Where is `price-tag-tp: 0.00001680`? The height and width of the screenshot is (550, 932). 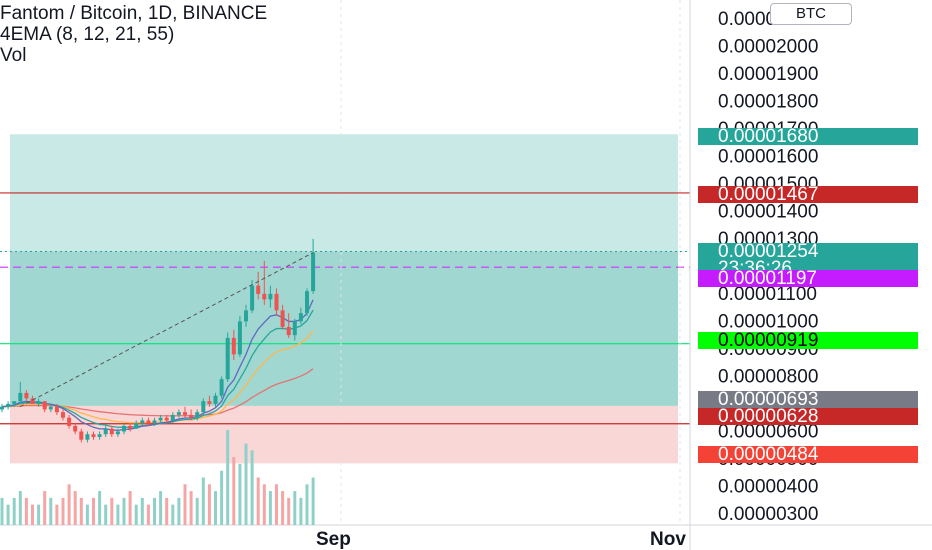
price-tag-tp: 0.00001680 is located at coordinates (808, 136).